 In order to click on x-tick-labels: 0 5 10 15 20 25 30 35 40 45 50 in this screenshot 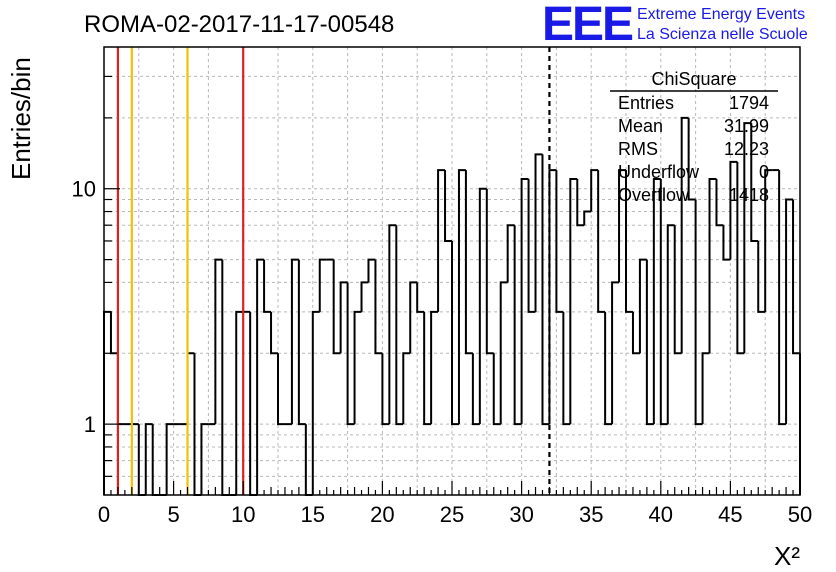, I will do `click(455, 514)`.